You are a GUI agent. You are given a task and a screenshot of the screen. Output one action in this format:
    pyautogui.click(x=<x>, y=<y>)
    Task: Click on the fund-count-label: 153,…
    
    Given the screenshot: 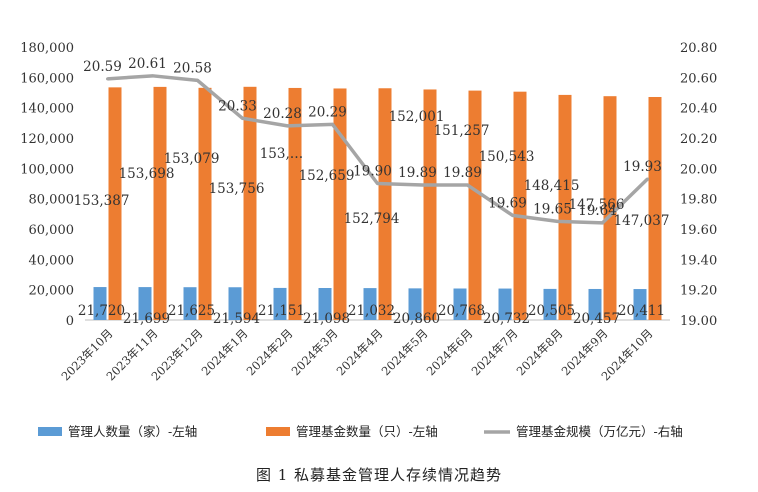 What is the action you would take?
    pyautogui.click(x=282, y=154)
    